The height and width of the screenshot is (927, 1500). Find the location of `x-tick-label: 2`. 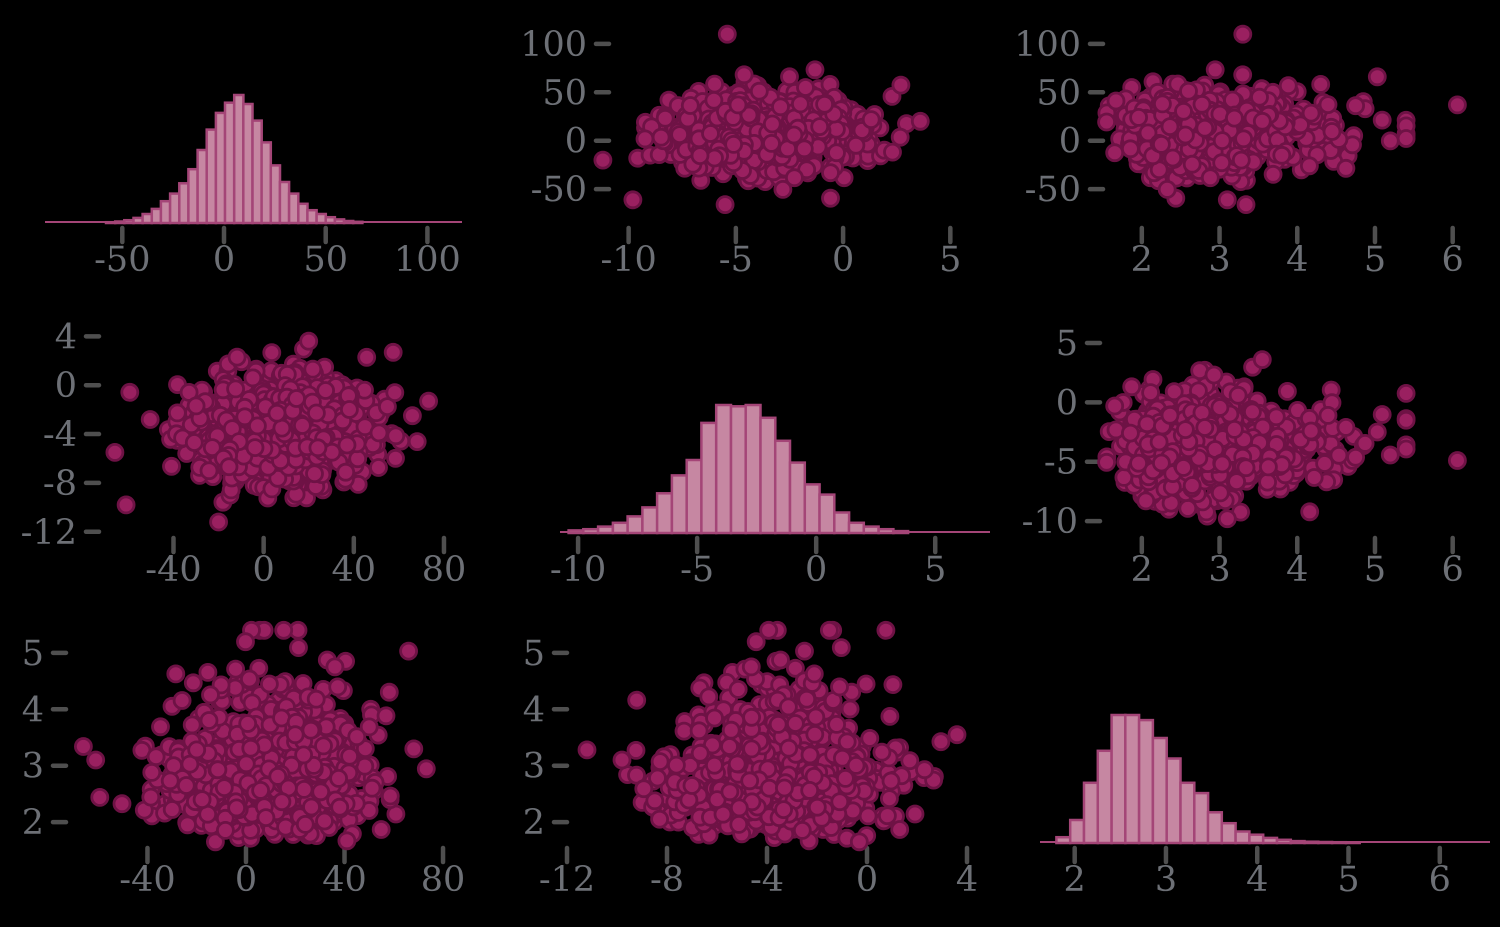

x-tick-label: 2 is located at coordinates (1142, 260).